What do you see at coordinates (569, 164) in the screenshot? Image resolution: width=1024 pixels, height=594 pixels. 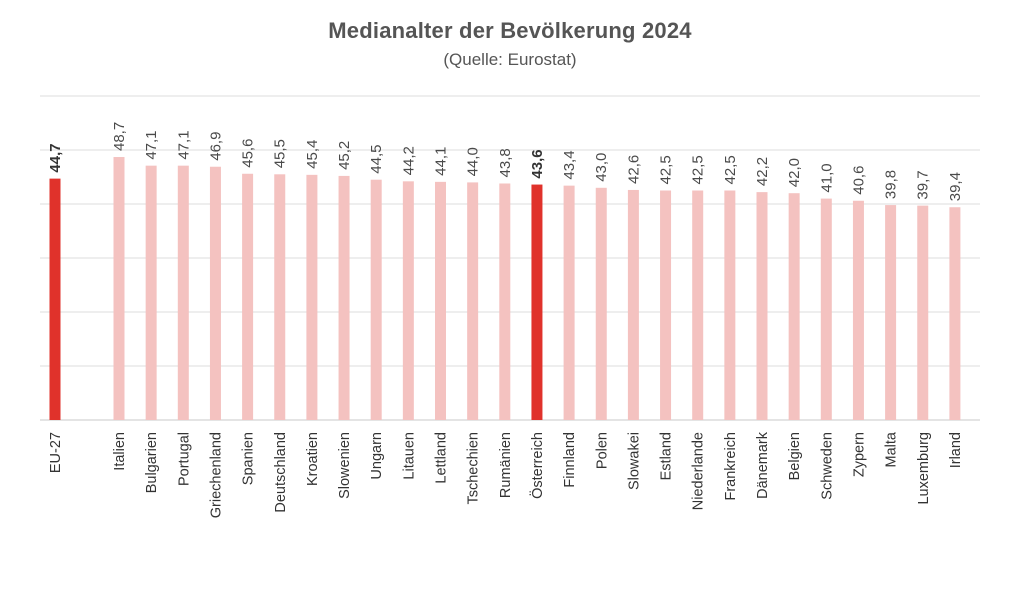 I see `value-label: 43,4` at bounding box center [569, 164].